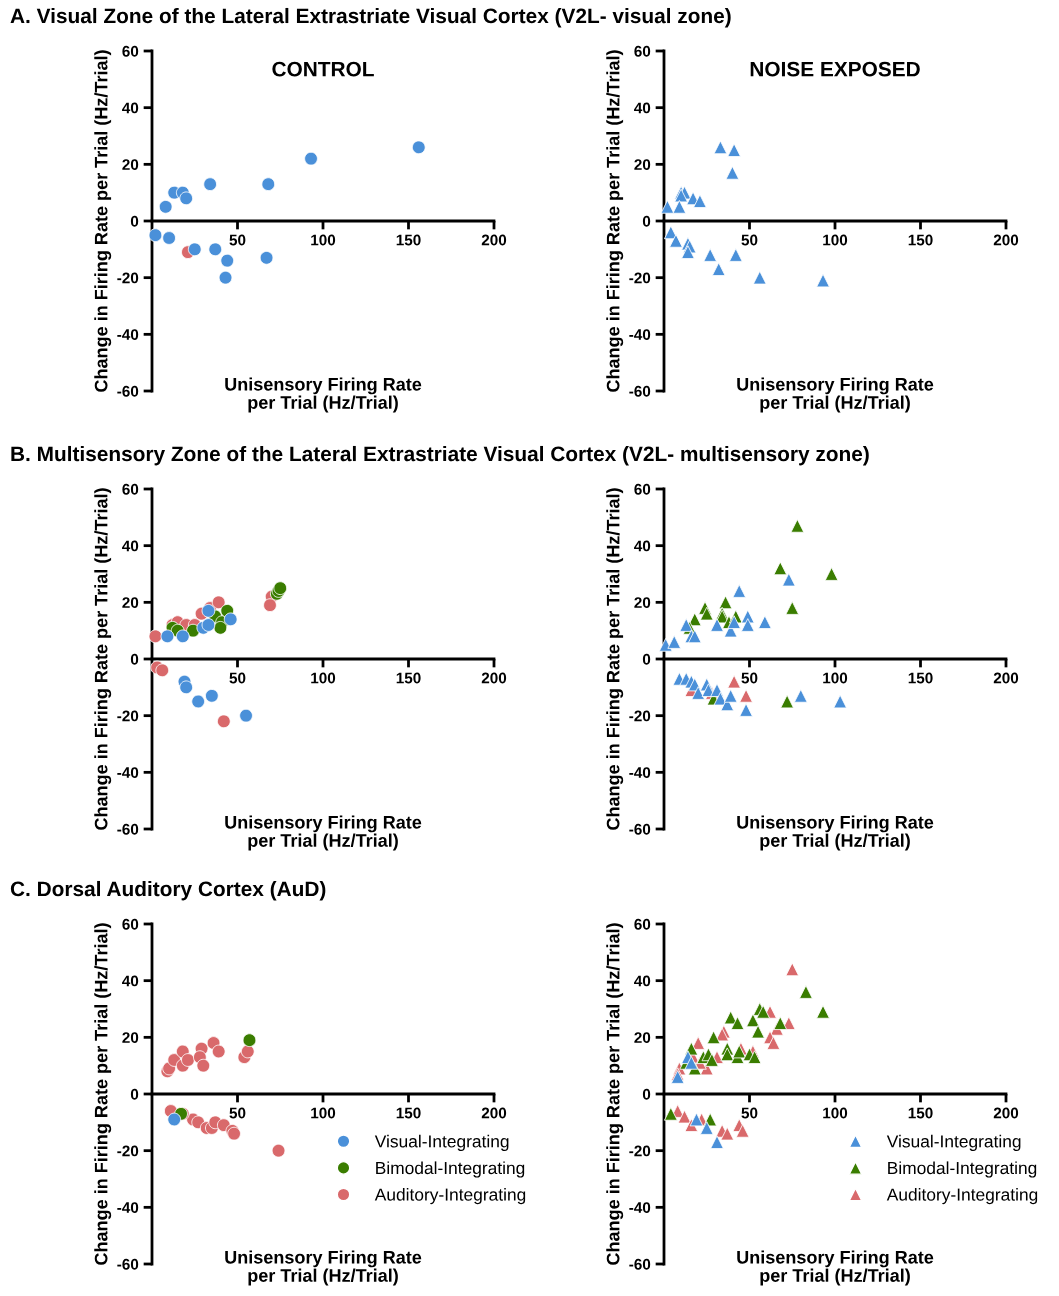  Describe the element at coordinates (440, 455) in the screenshot. I see `chart-title: B. Multisensory Zone of the Lateral Extrastriate Visual Cortex (V2L- multisensory zone)` at that location.